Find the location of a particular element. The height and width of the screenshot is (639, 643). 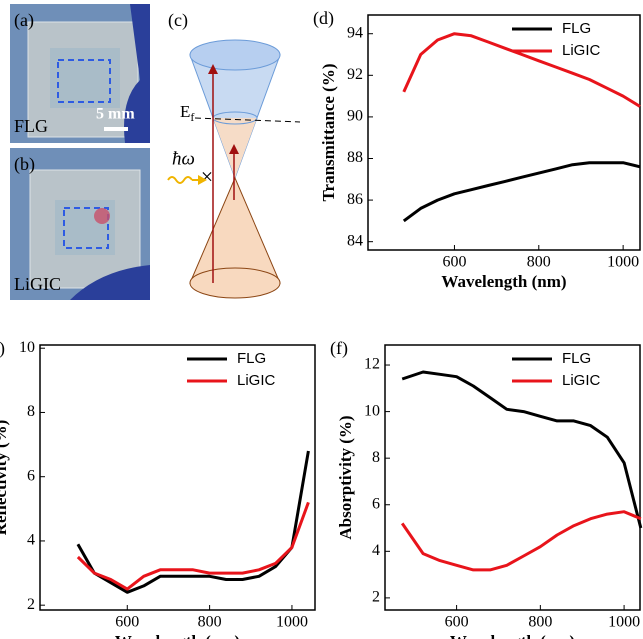

fermi-label: Ef is located at coordinates (187, 113).